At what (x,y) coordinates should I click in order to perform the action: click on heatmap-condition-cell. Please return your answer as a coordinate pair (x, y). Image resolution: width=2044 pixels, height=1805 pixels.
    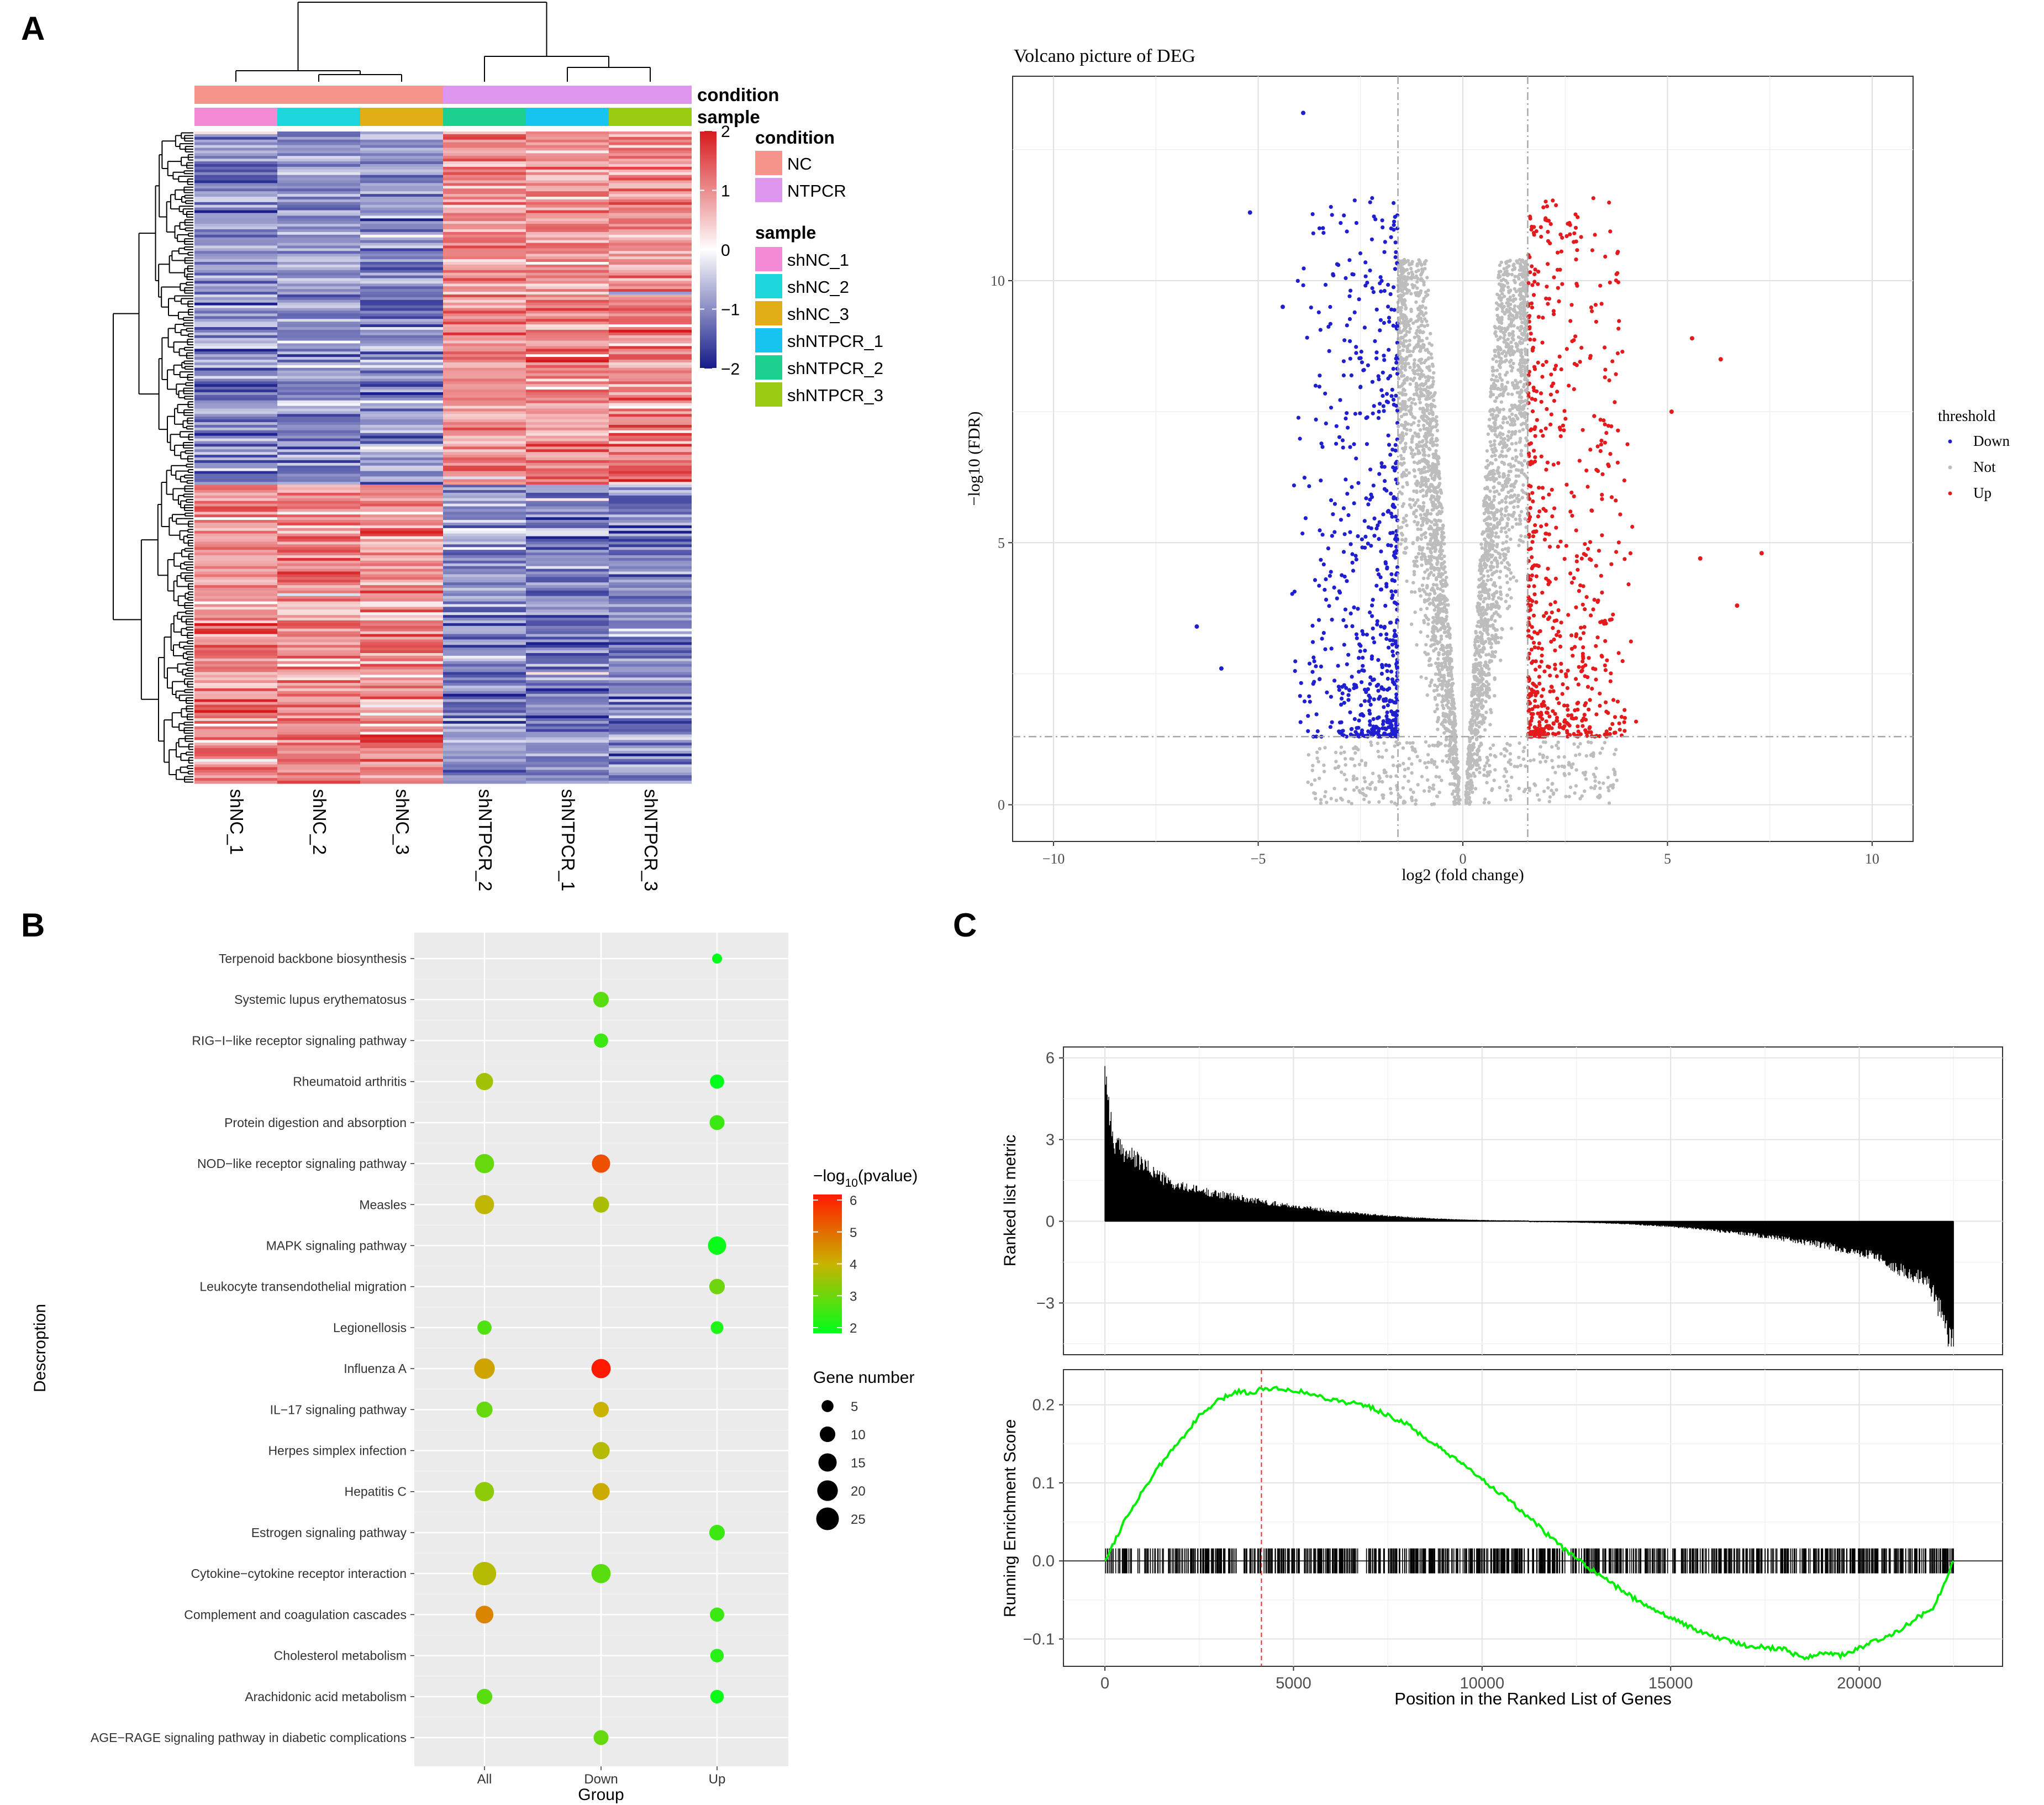
    Looking at the image, I should click on (568, 95).